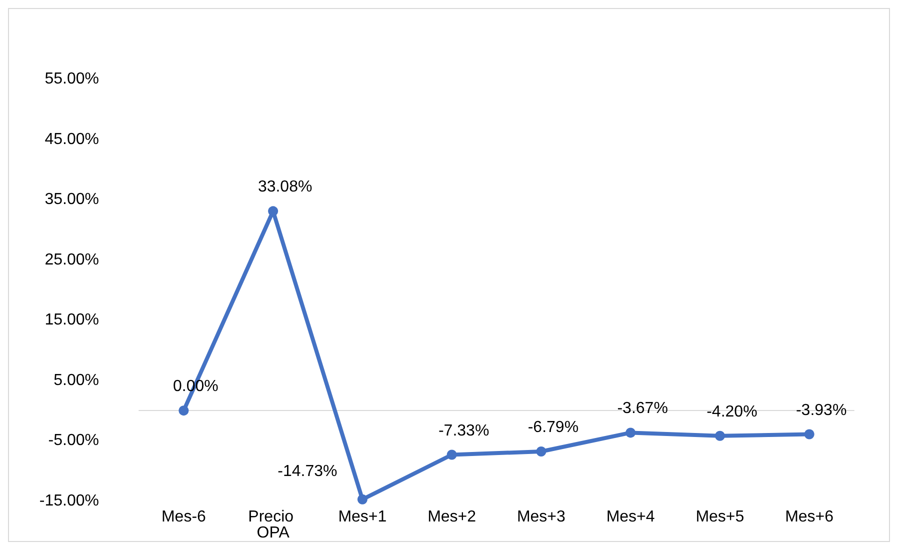 The height and width of the screenshot is (550, 898). I want to click on x-tick-label: Mes-6, so click(183, 517).